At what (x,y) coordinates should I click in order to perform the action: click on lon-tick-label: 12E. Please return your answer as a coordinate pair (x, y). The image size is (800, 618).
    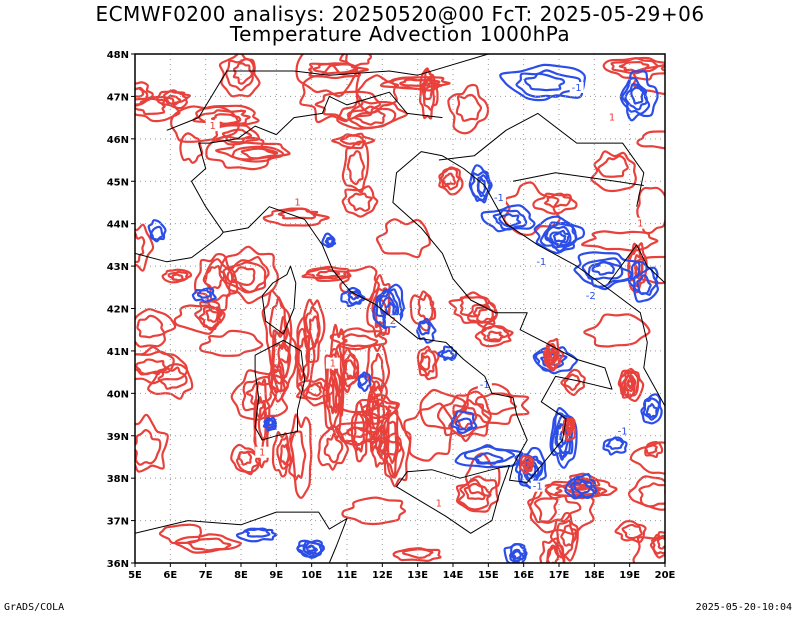
    Looking at the image, I should click on (382, 575).